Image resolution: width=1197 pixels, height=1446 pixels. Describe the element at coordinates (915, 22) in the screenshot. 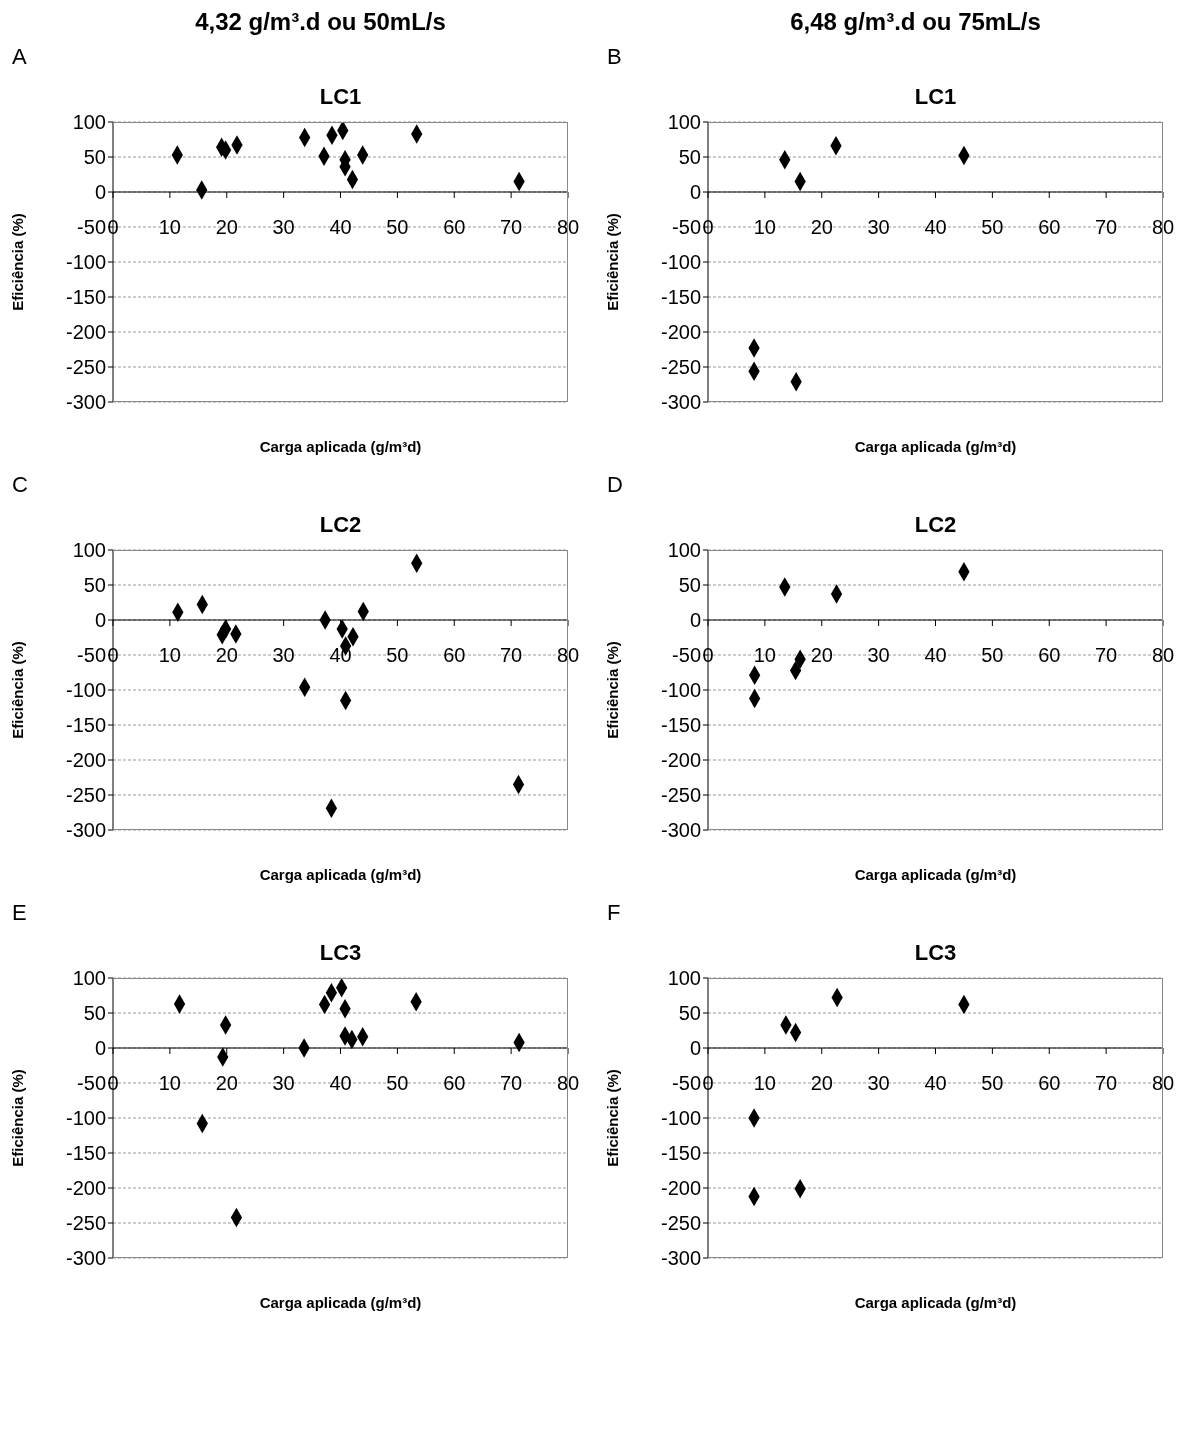

I see `text: 6,48 g/m³.d ou 75mL/s` at that location.